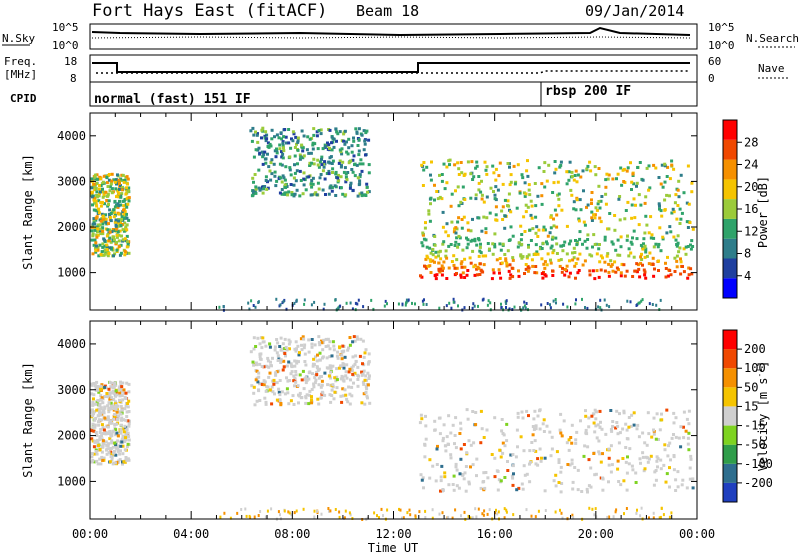 The image size is (800, 554). What do you see at coordinates (292, 534) in the screenshot?
I see `time-tick-label: 08:00` at bounding box center [292, 534].